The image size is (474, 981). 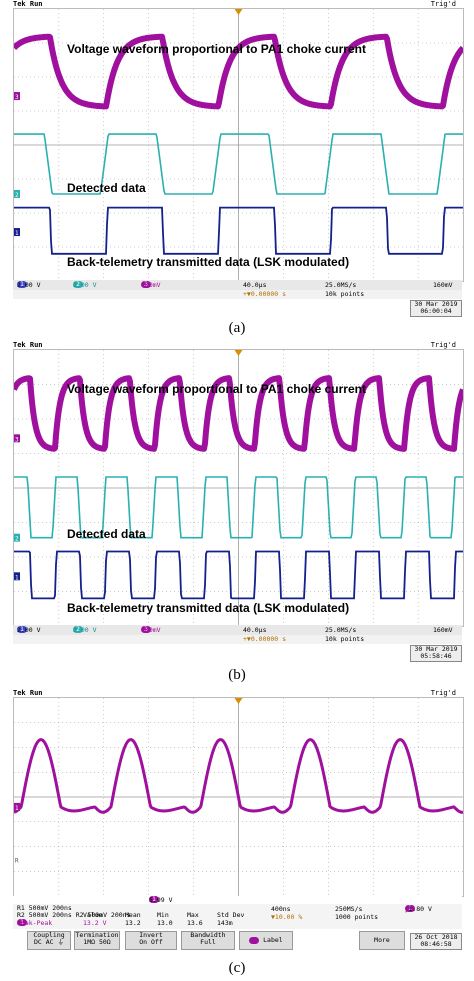 What do you see at coordinates (237, 968) in the screenshot?
I see `caption-c: (c)` at bounding box center [237, 968].